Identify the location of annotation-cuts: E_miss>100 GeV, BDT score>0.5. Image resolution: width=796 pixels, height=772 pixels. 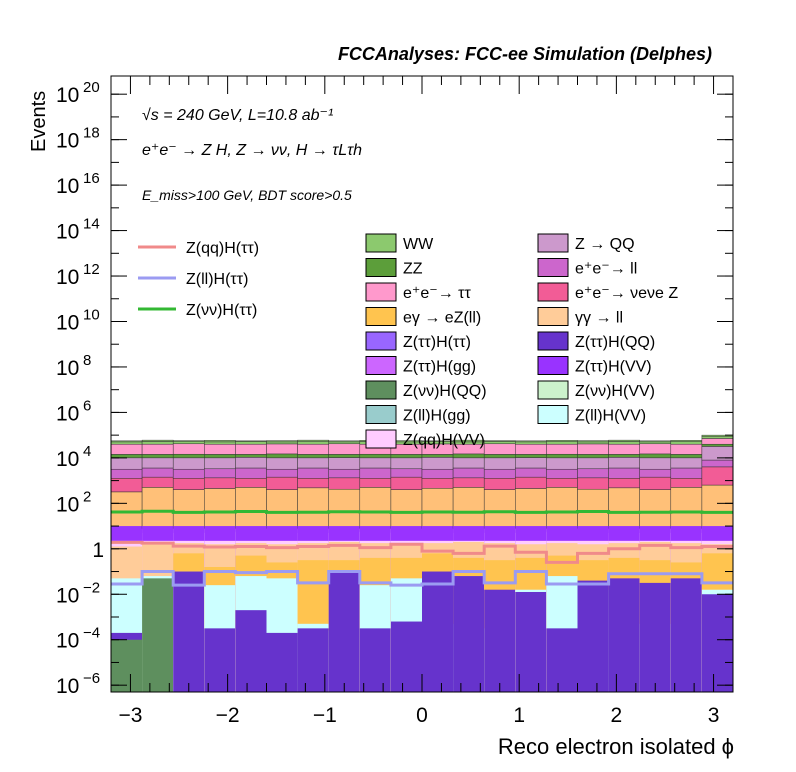
(247, 195).